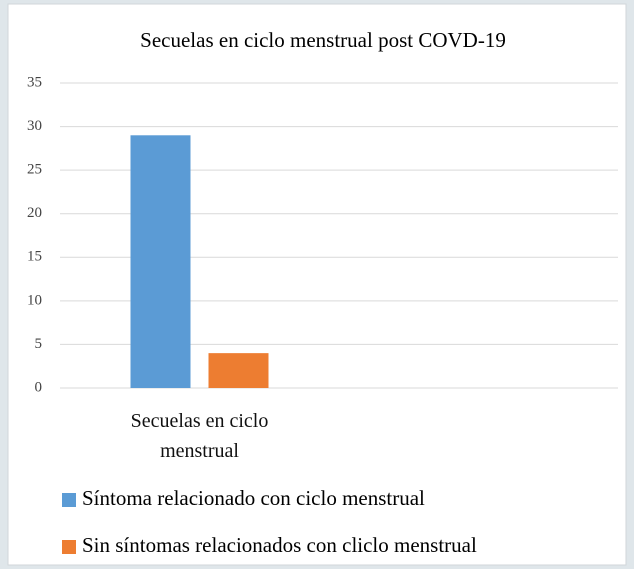 This screenshot has width=634, height=569. Describe the element at coordinates (34, 170) in the screenshot. I see `y-tick-label: 25` at that location.